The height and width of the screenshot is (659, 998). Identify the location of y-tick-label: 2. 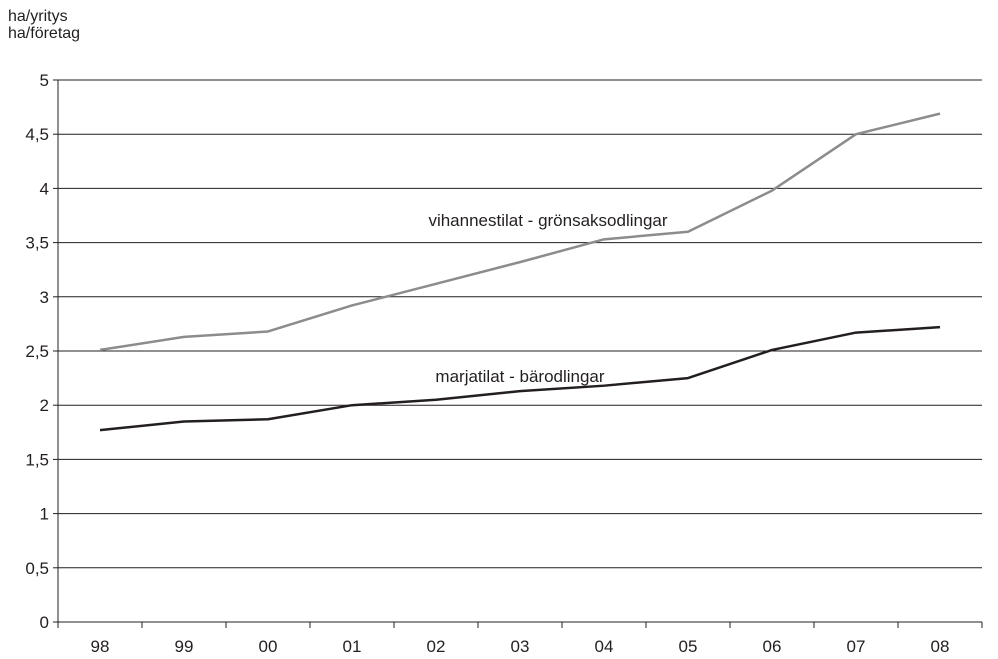
(44, 405).